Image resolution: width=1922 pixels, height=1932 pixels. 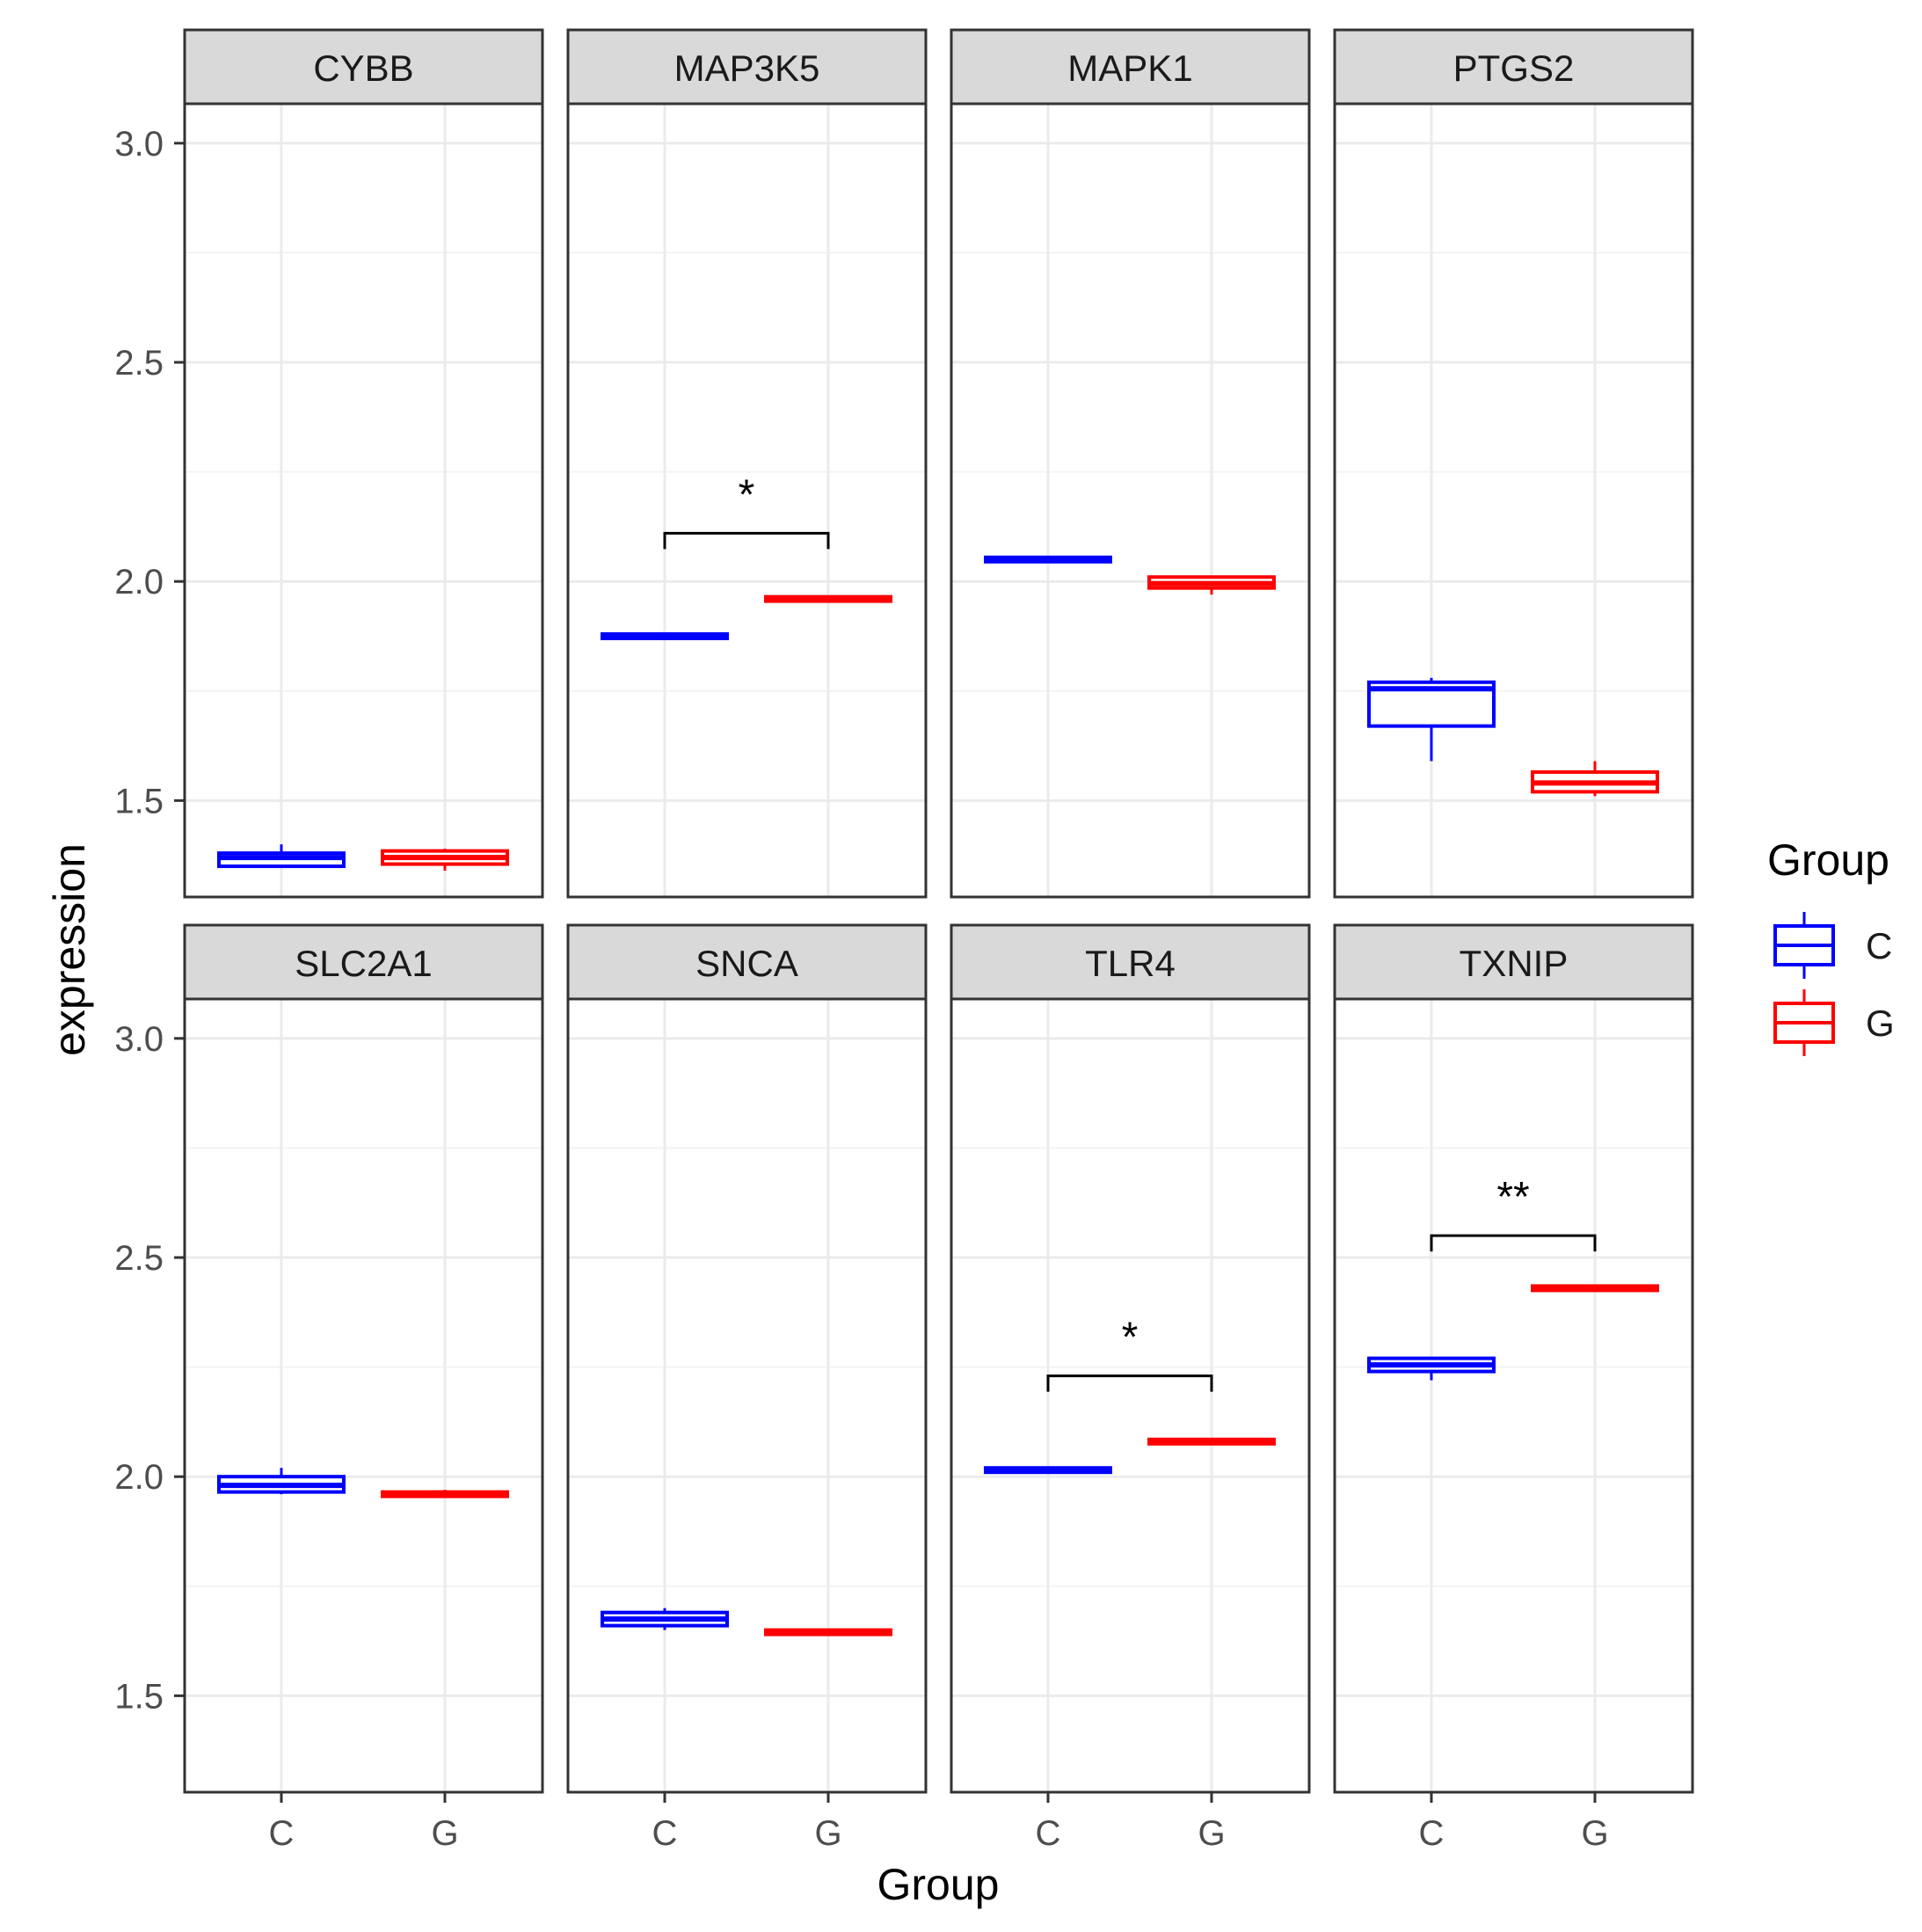 I want to click on strip-label: TXNIP, so click(x=1514, y=964).